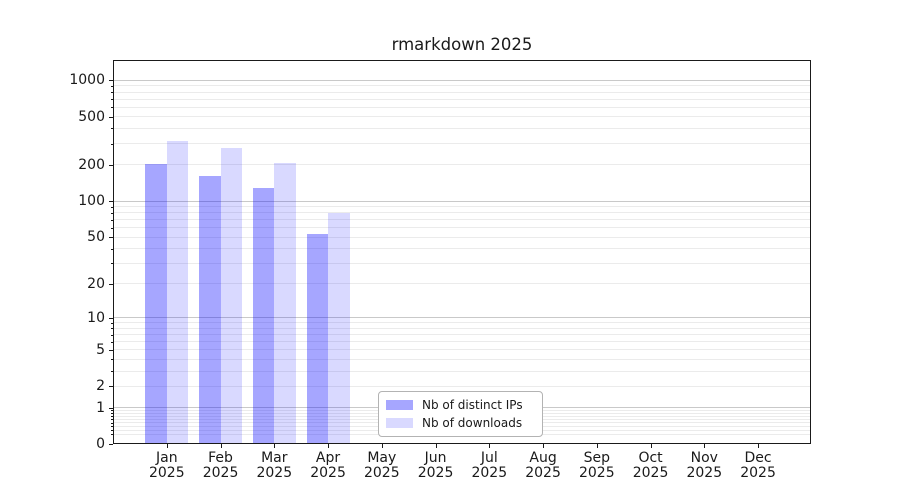 The width and height of the screenshot is (900, 500). What do you see at coordinates (381, 465) in the screenshot?
I see `x-tick-label: May 2025` at bounding box center [381, 465].